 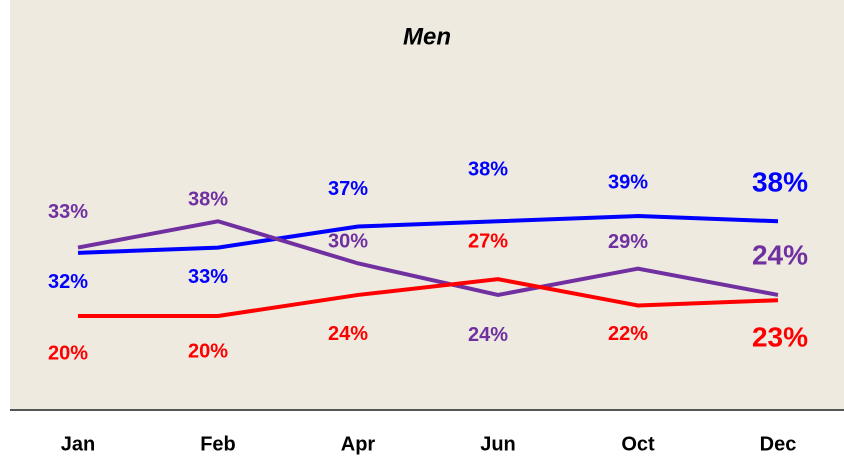 What do you see at coordinates (628, 182) in the screenshot?
I see `data-label: 39%` at bounding box center [628, 182].